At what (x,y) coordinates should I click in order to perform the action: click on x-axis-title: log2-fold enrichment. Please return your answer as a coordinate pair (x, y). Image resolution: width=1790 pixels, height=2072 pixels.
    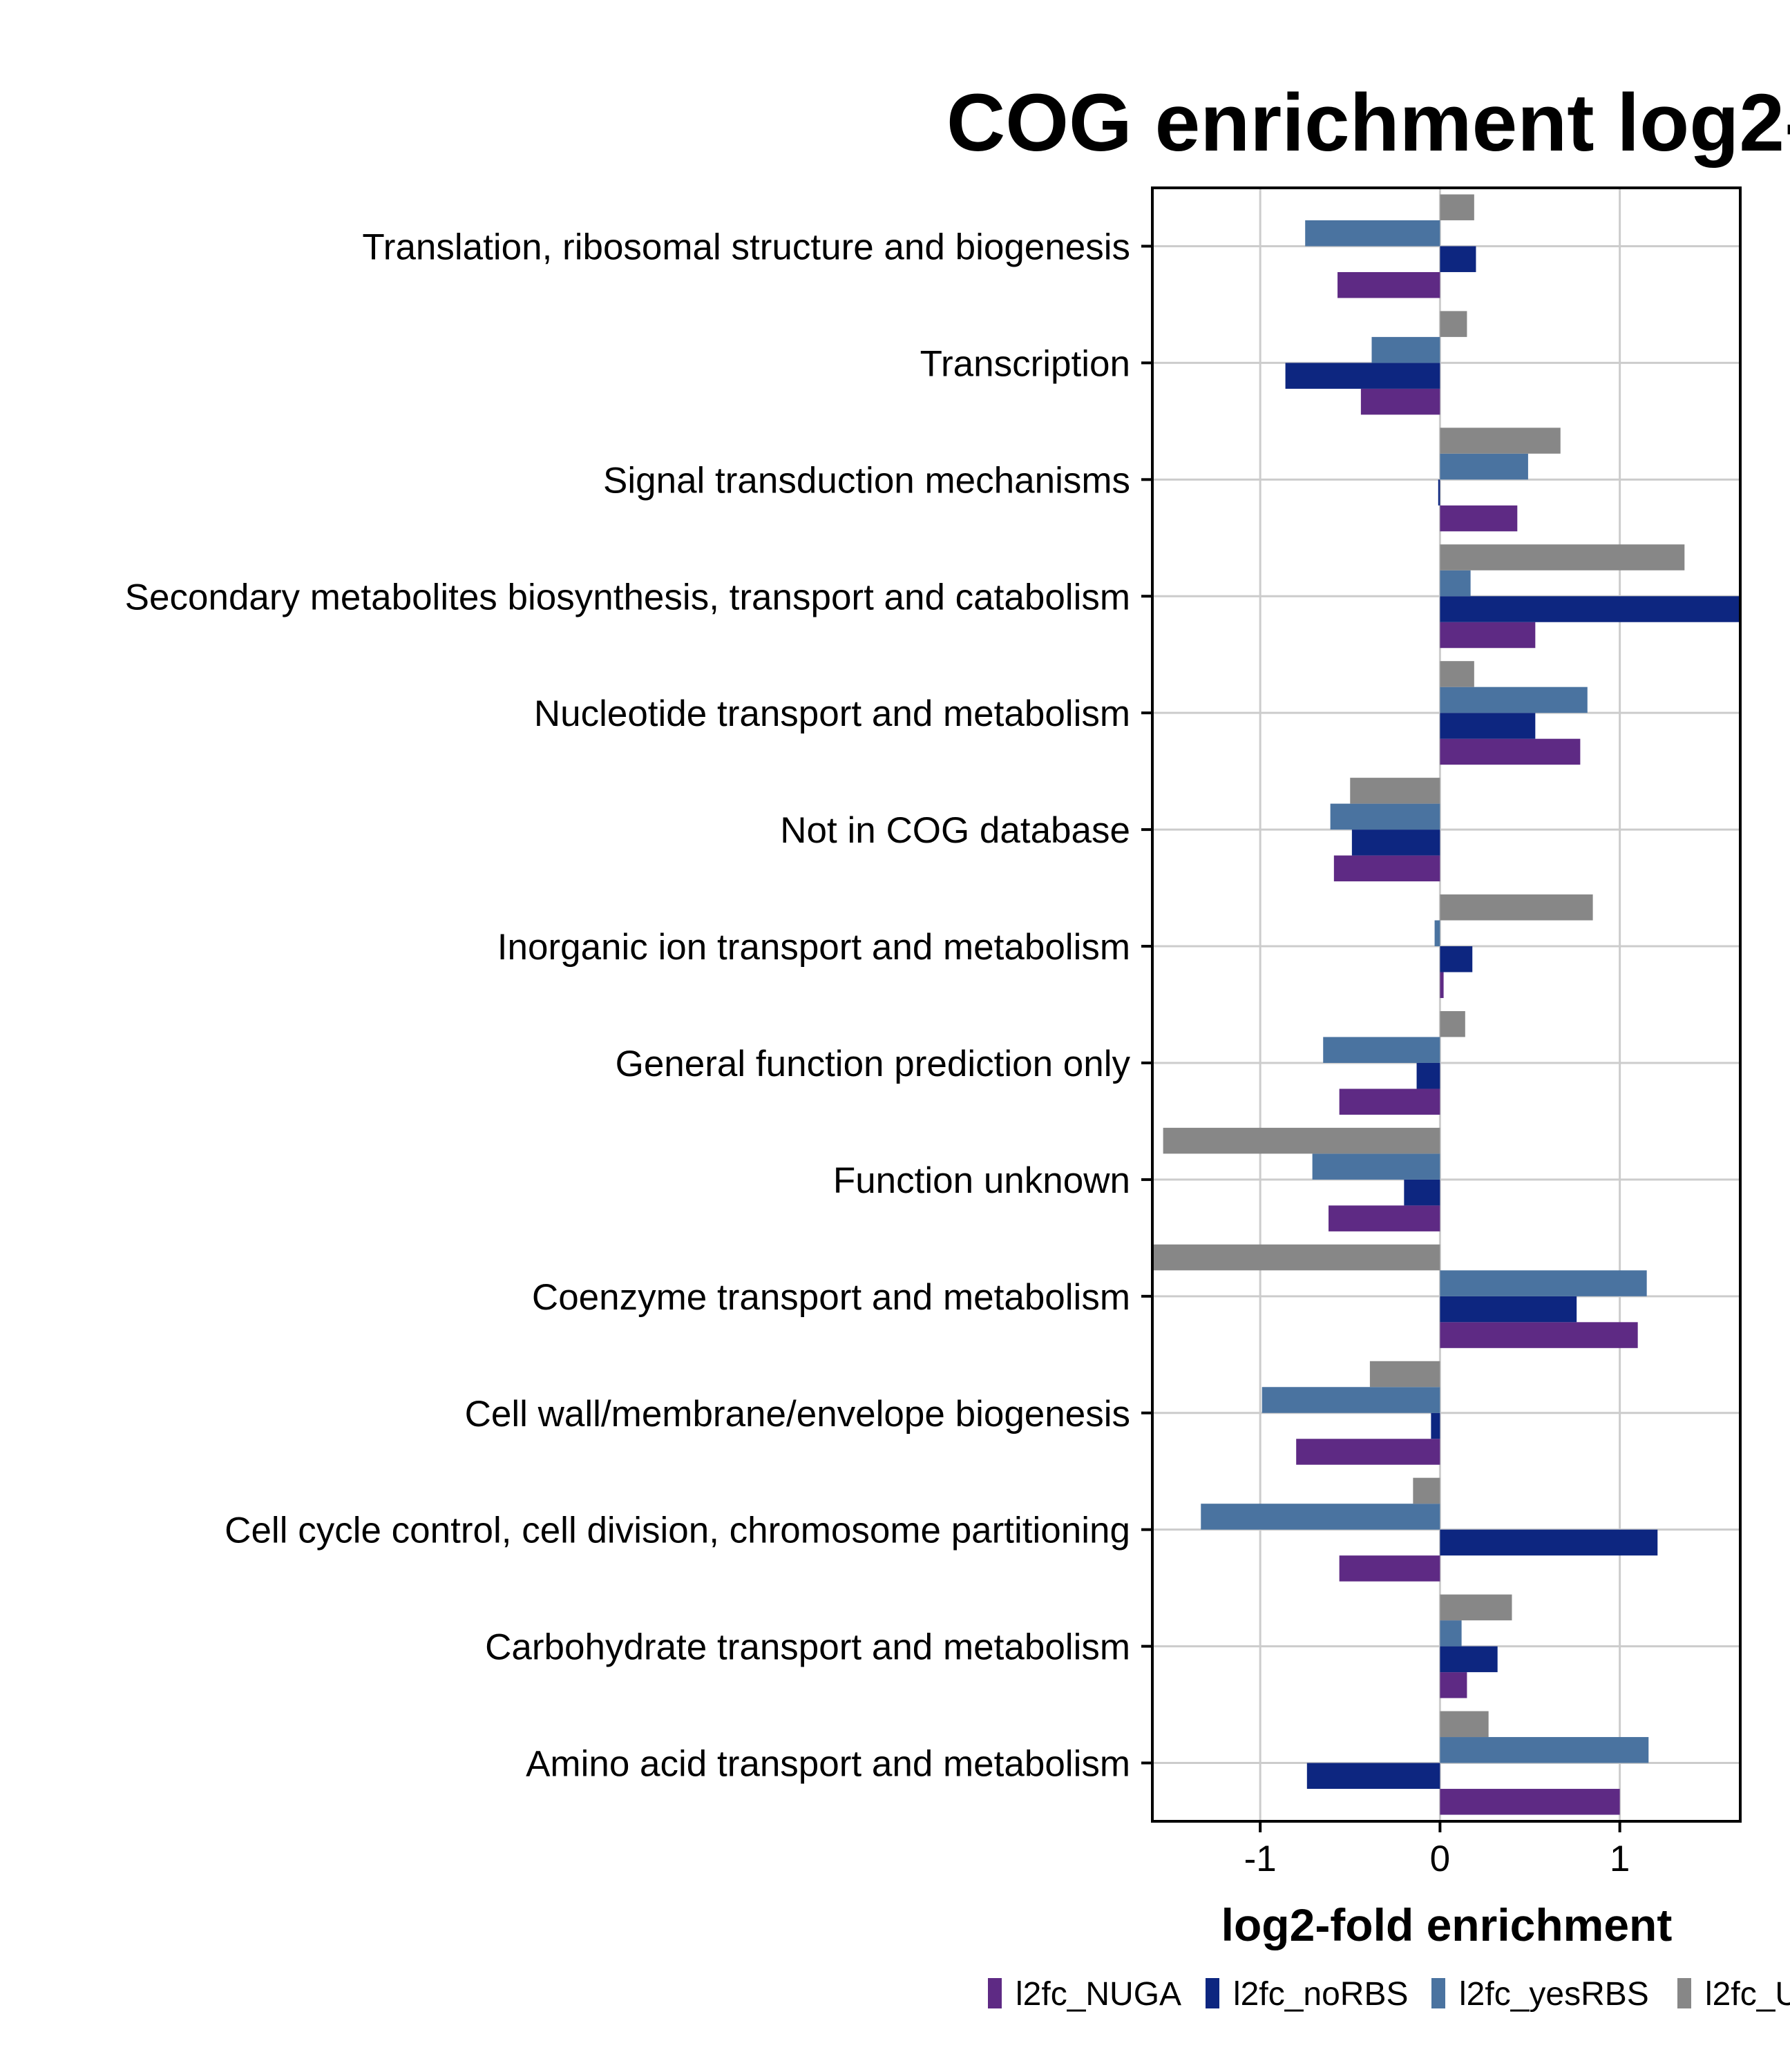
    Looking at the image, I should click on (1447, 1924).